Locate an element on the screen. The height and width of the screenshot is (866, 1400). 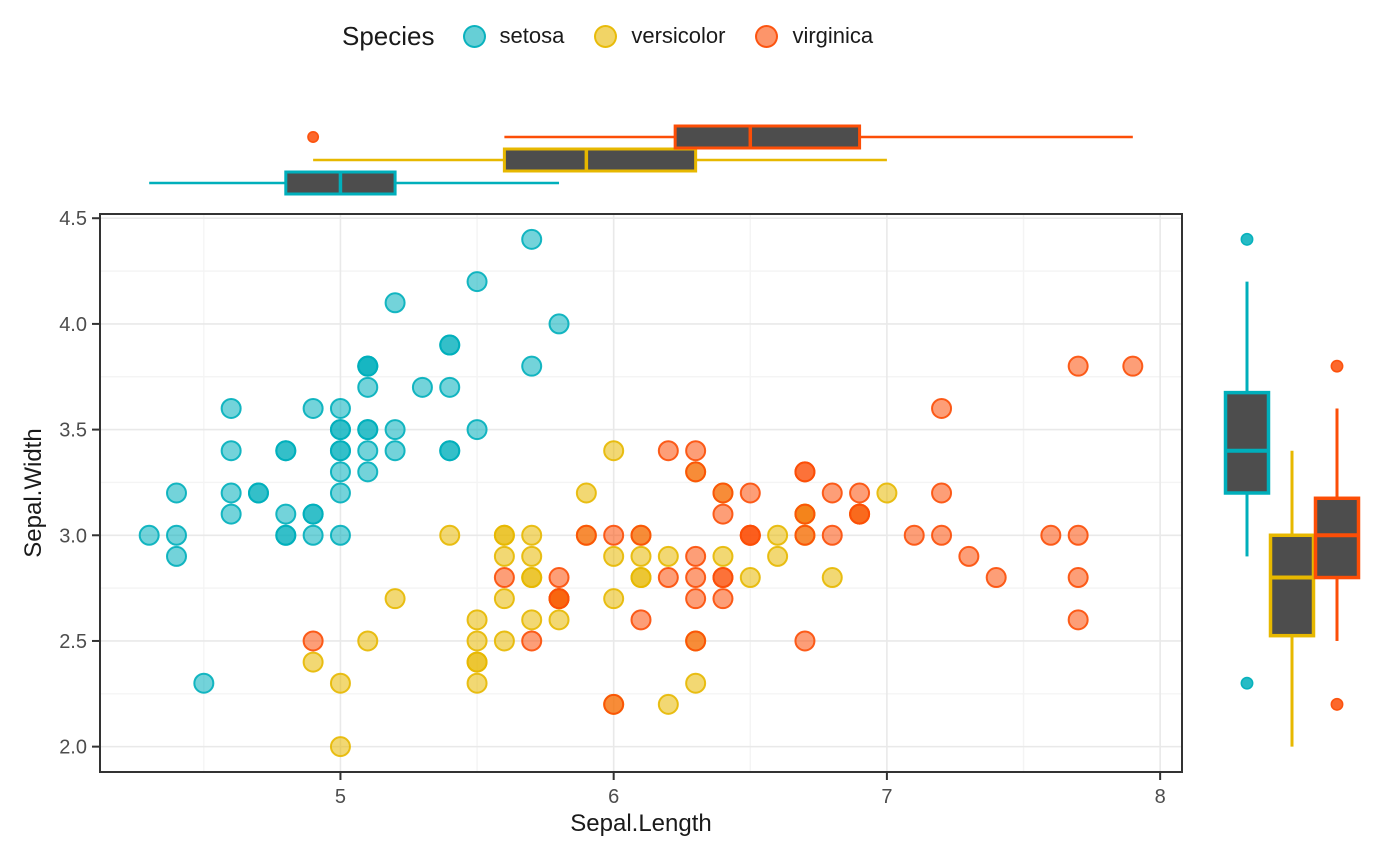
right-marginal-boxplots is located at coordinates (1292, 489).